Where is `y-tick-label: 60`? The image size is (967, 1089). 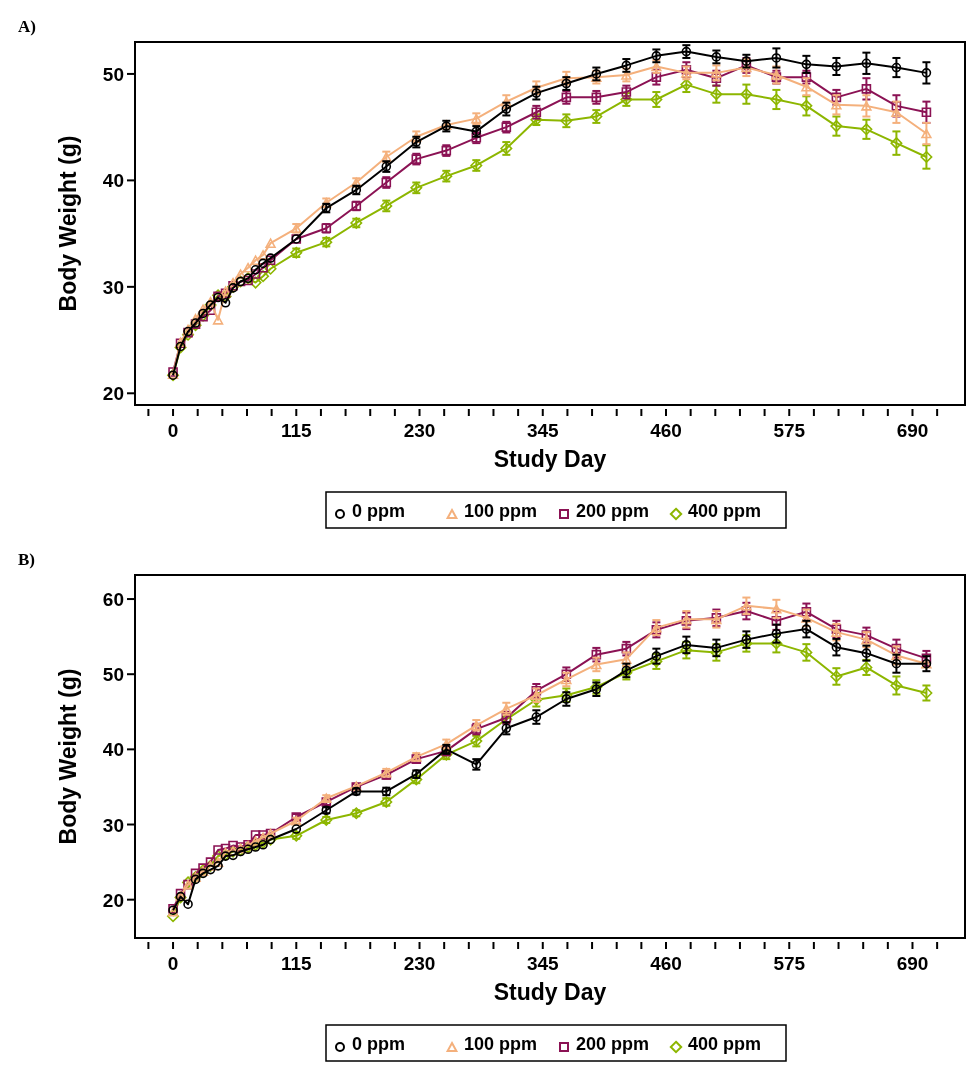 y-tick-label: 60 is located at coordinates (113, 600).